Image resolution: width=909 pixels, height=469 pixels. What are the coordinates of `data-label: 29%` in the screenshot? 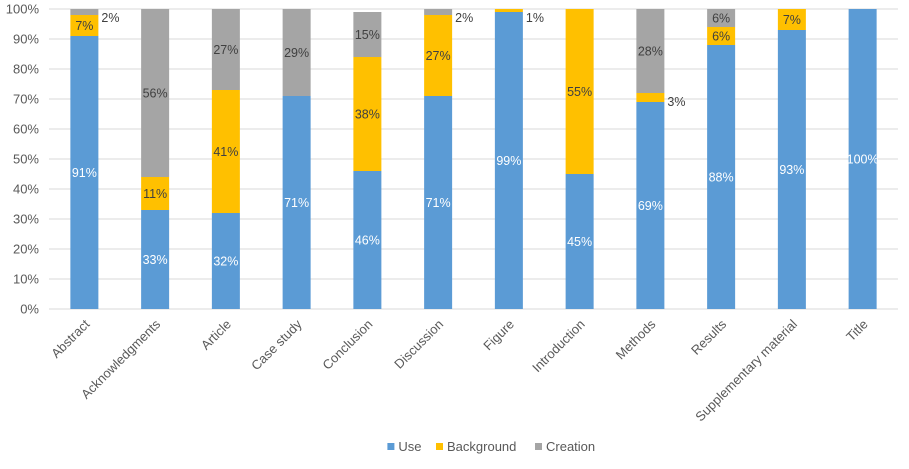 It's located at (296, 53).